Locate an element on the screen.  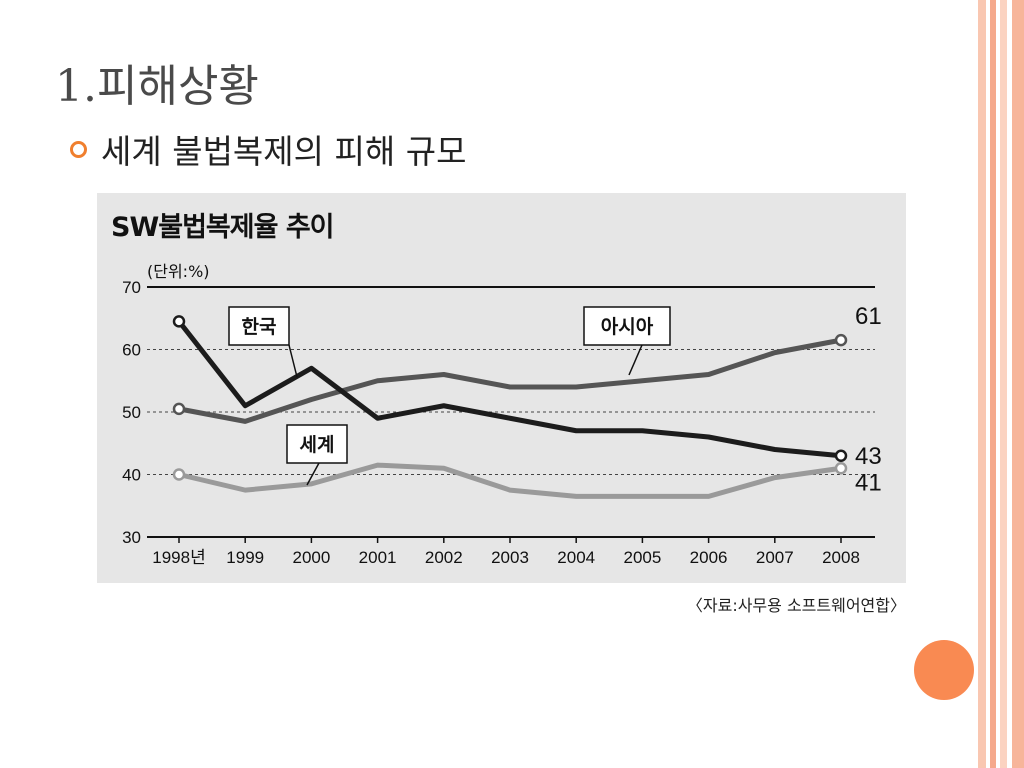
x-tick-label: 2003 is located at coordinates (510, 557).